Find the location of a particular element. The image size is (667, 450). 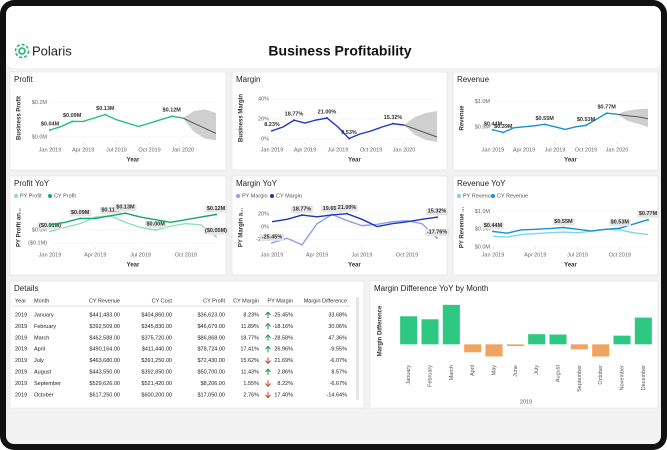

cell: 8.22% is located at coordinates (285, 384).